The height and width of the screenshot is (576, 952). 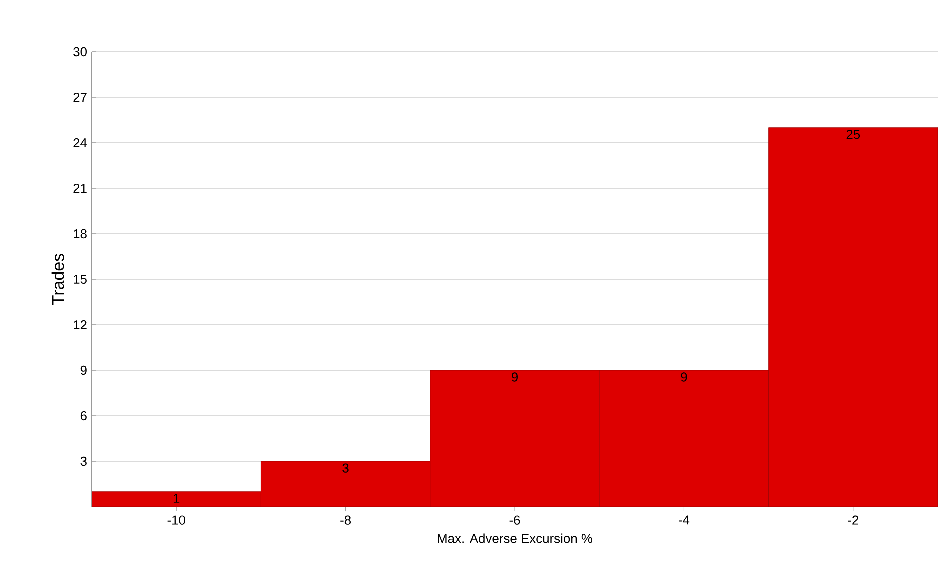 I want to click on y-tick-label: 6, so click(x=83, y=416).